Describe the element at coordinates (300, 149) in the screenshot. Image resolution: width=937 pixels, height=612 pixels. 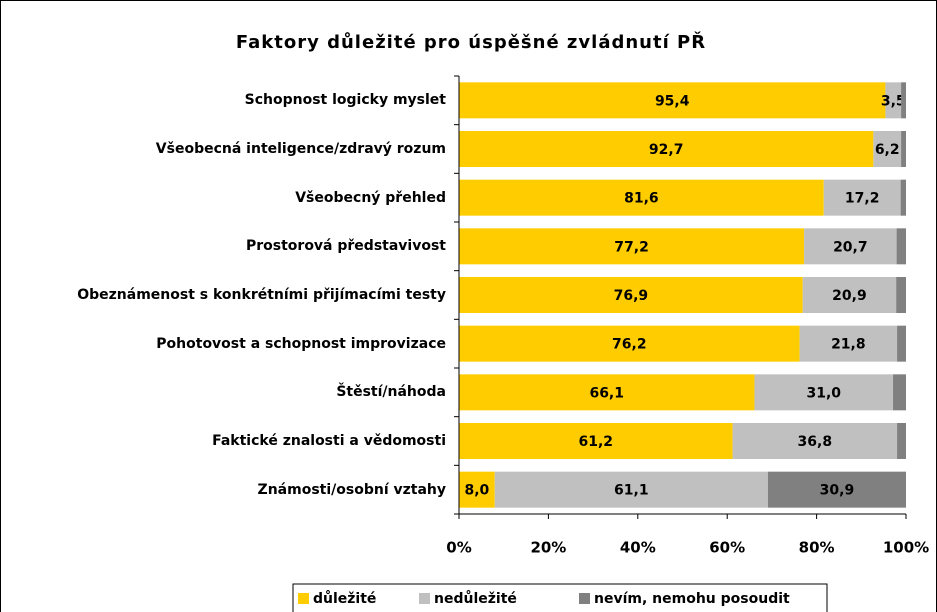
I see `category-text: Všeobecná inteligence/zdravý rozum` at that location.